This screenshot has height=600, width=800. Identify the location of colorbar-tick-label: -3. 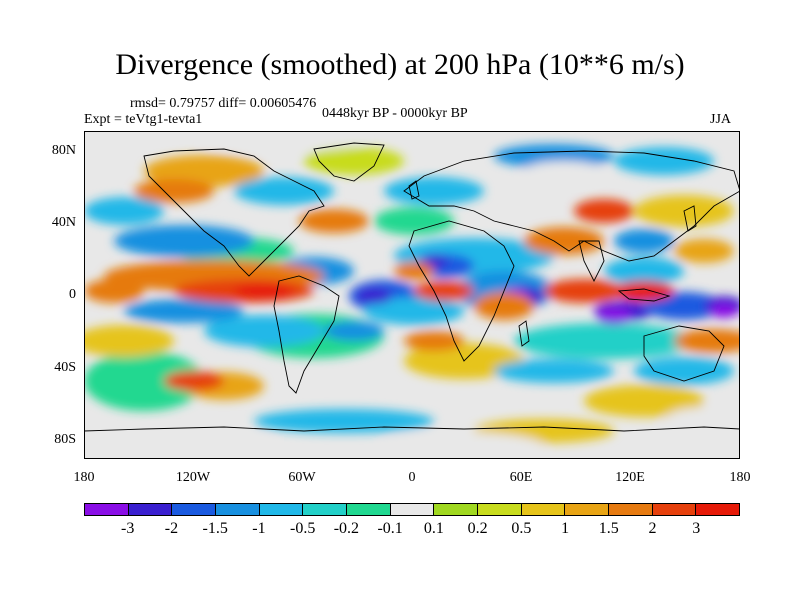
(128, 528).